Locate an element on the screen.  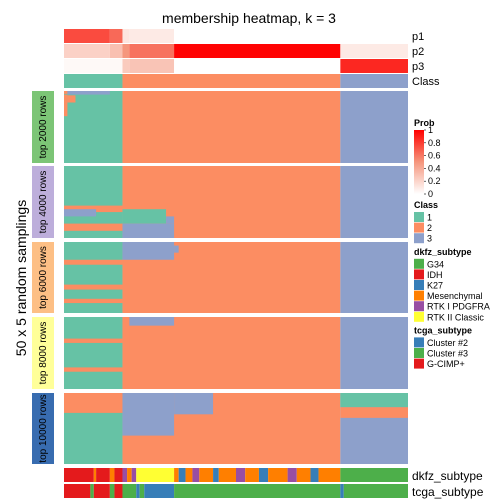
prob-tick-label-5: 0 is located at coordinates (430, 194).